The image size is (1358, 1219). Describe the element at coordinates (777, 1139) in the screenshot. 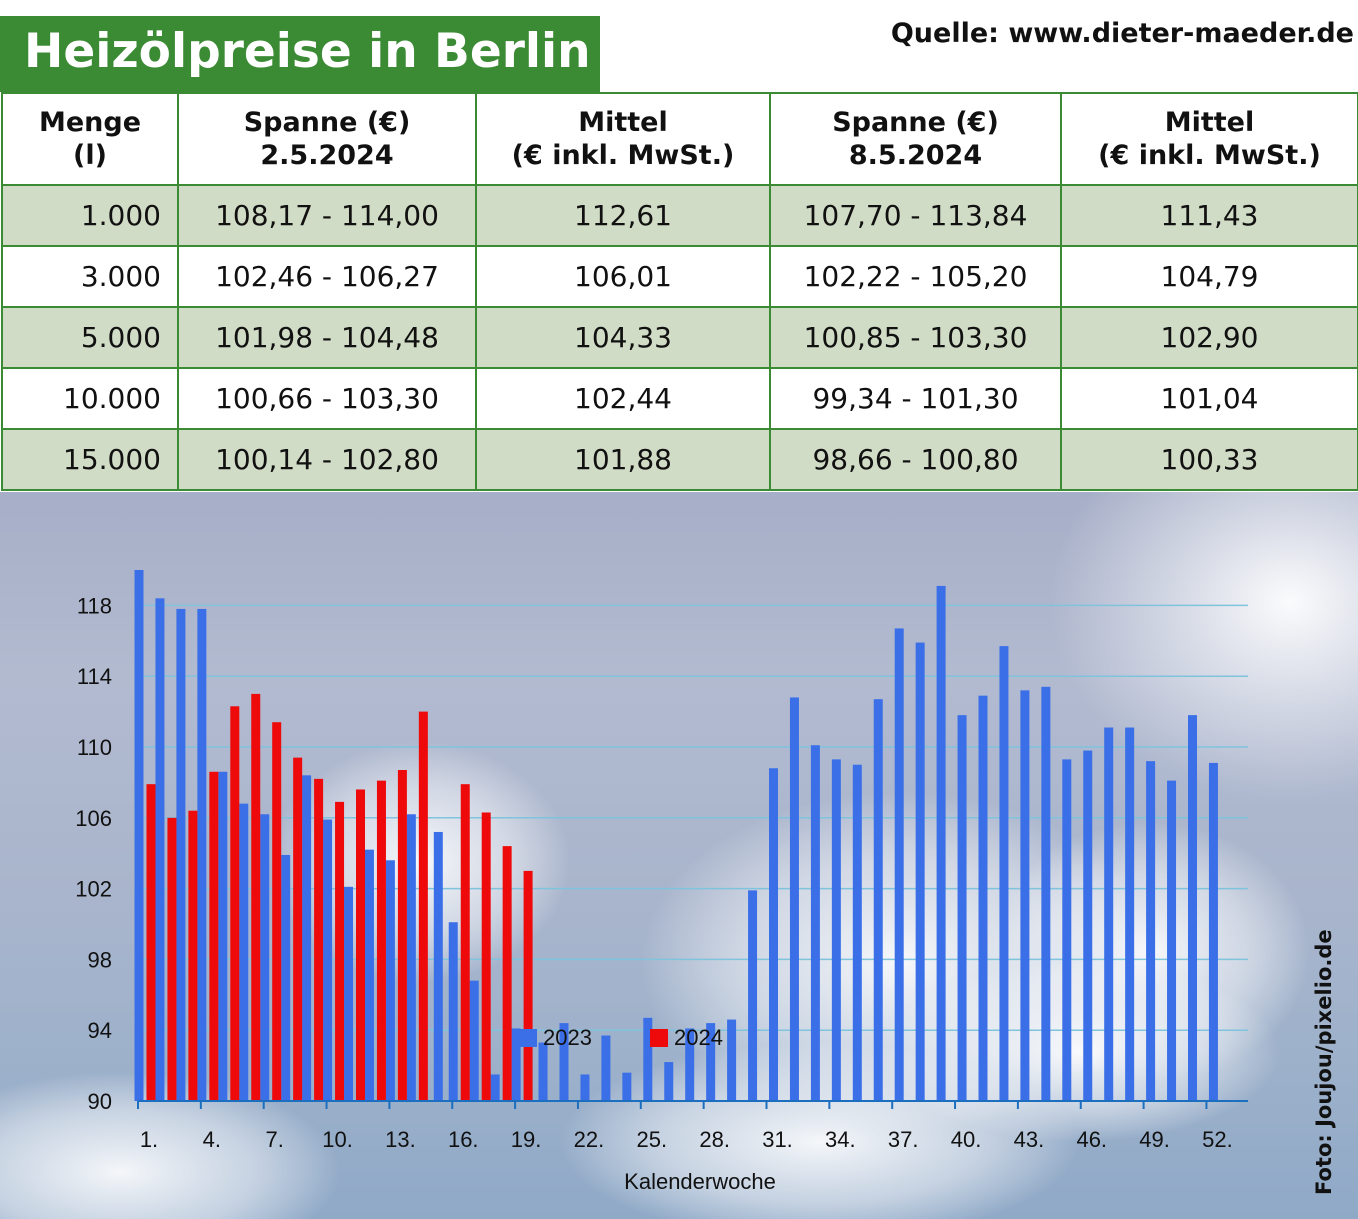

I see `x-tick-label: 31.` at that location.